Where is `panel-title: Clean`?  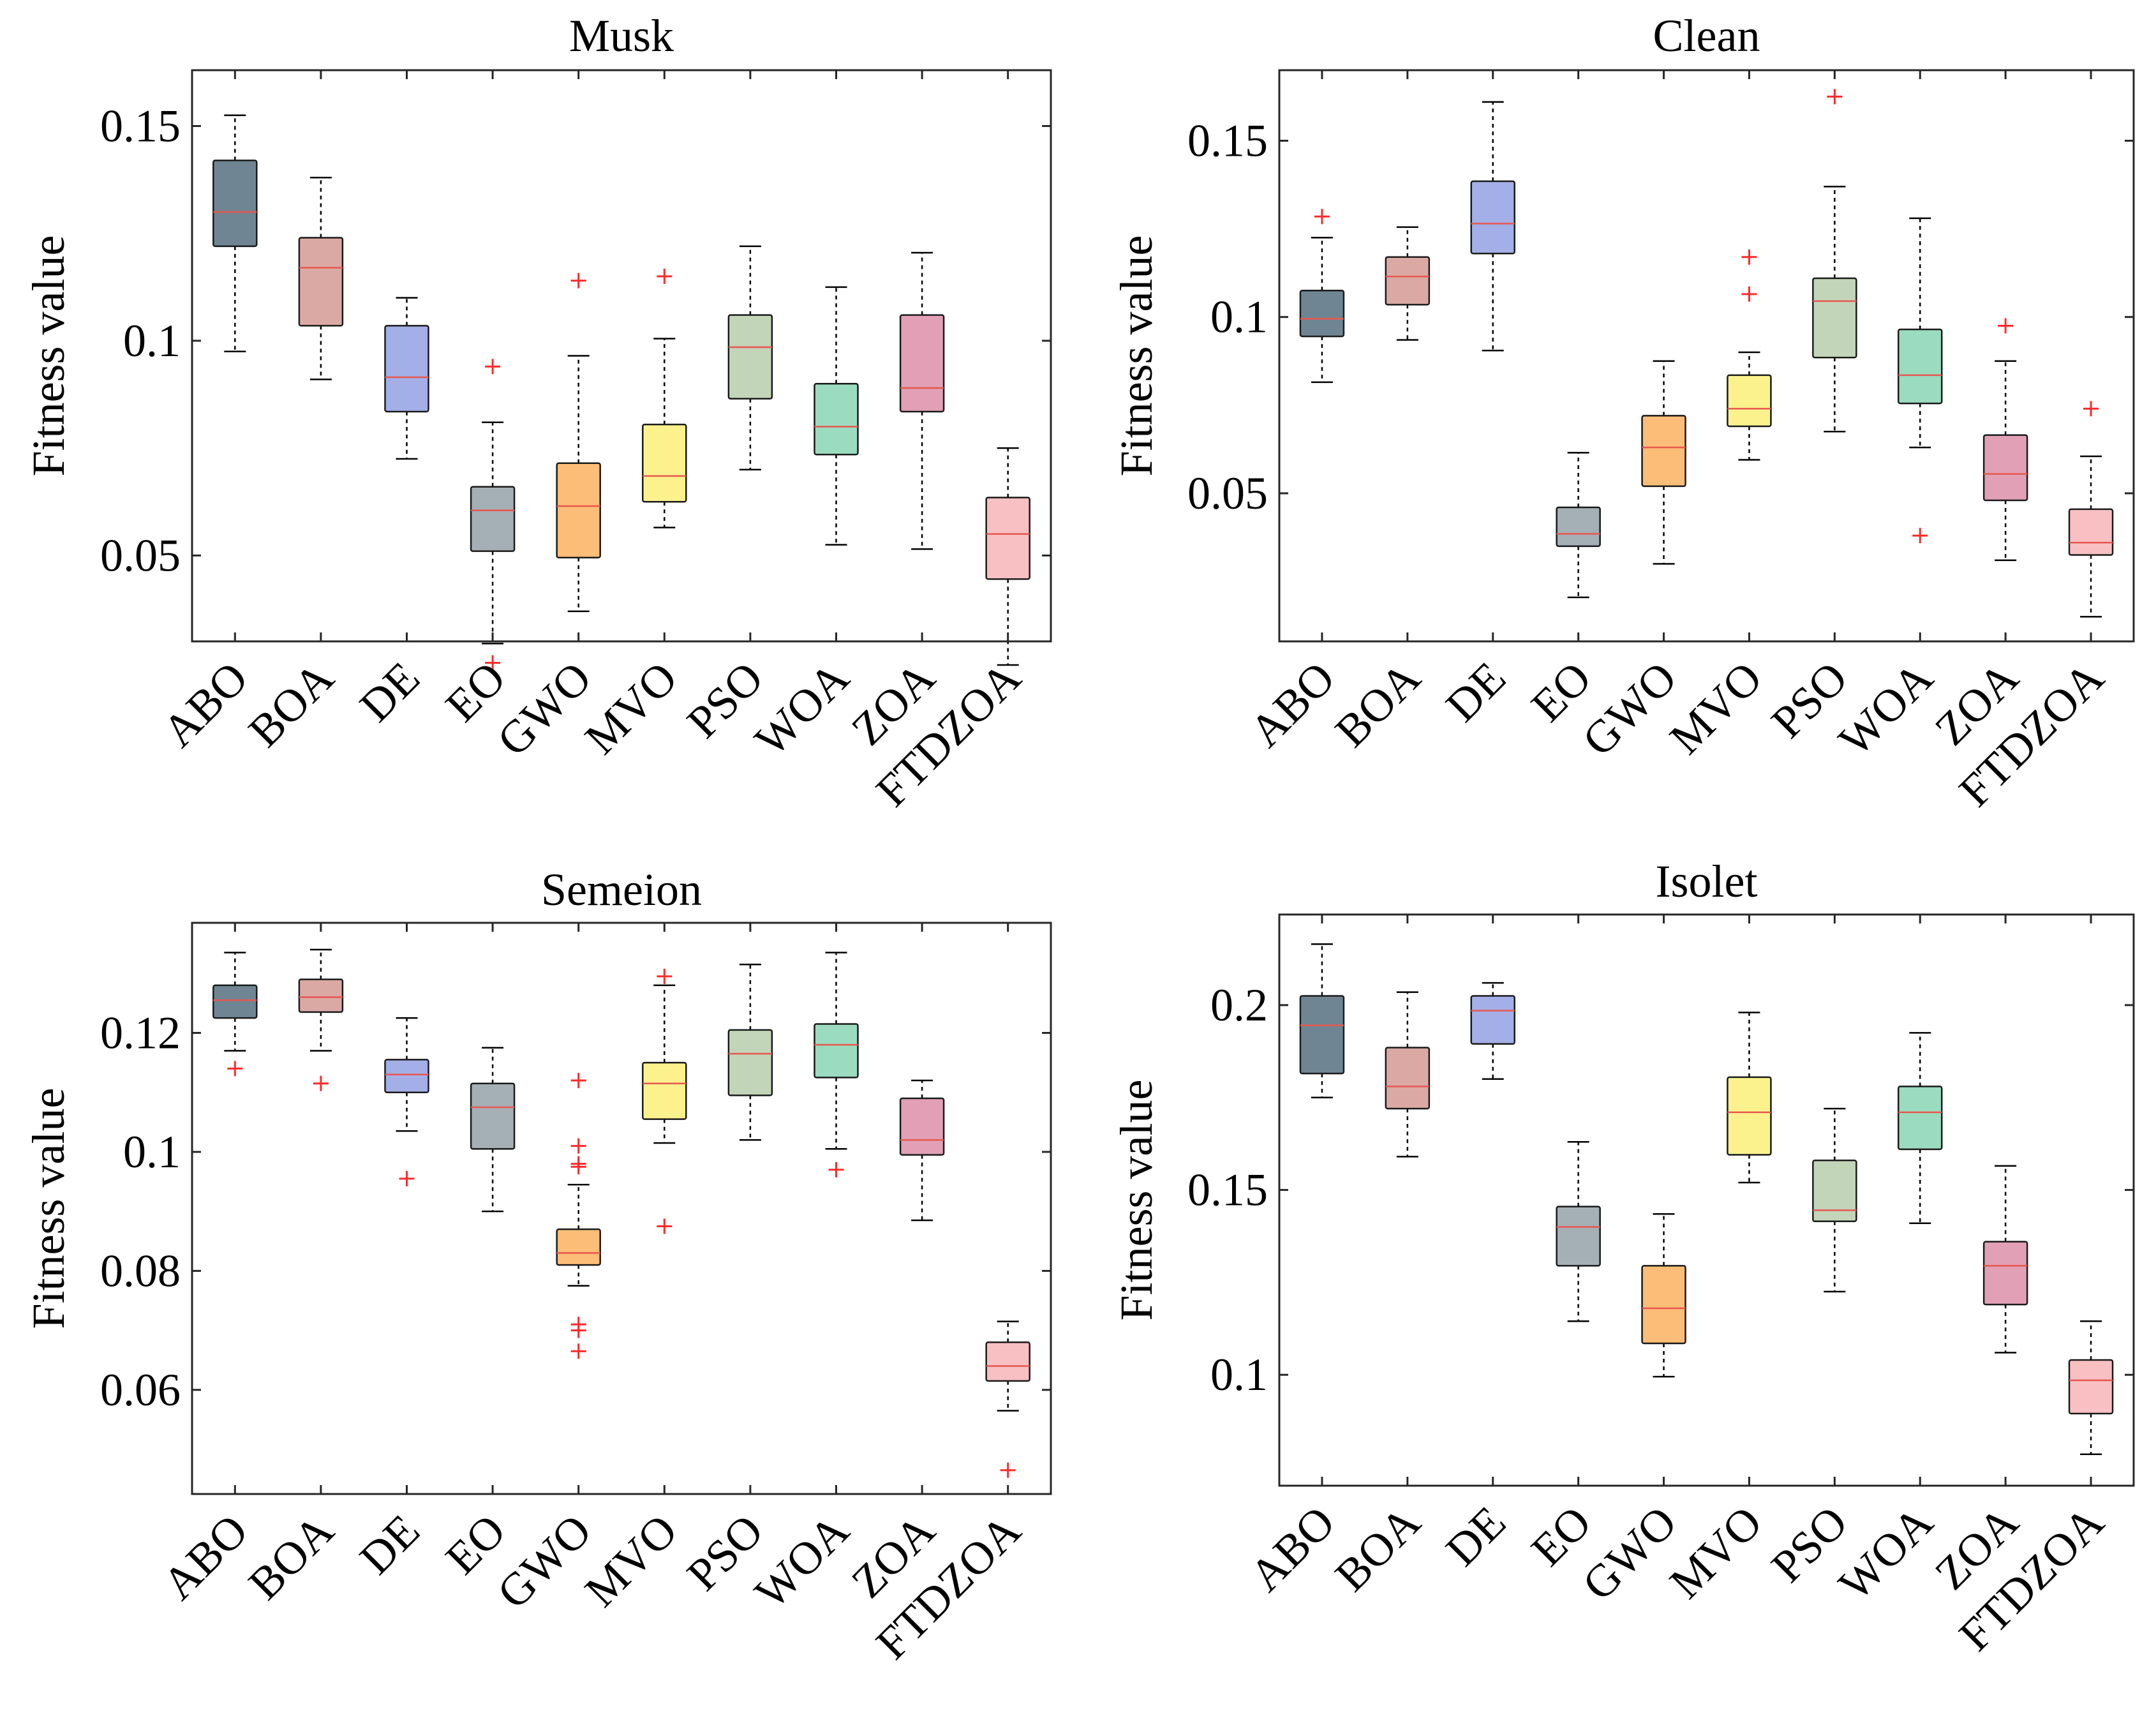
panel-title: Clean is located at coordinates (1706, 35).